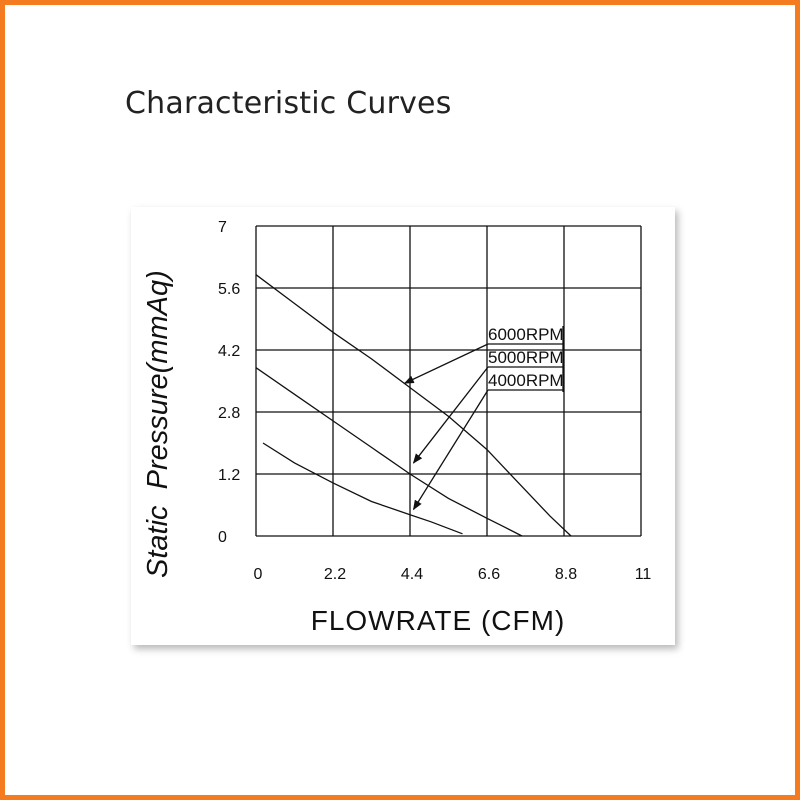  What do you see at coordinates (288, 103) in the screenshot?
I see `page-title: Characteristic Curves` at bounding box center [288, 103].